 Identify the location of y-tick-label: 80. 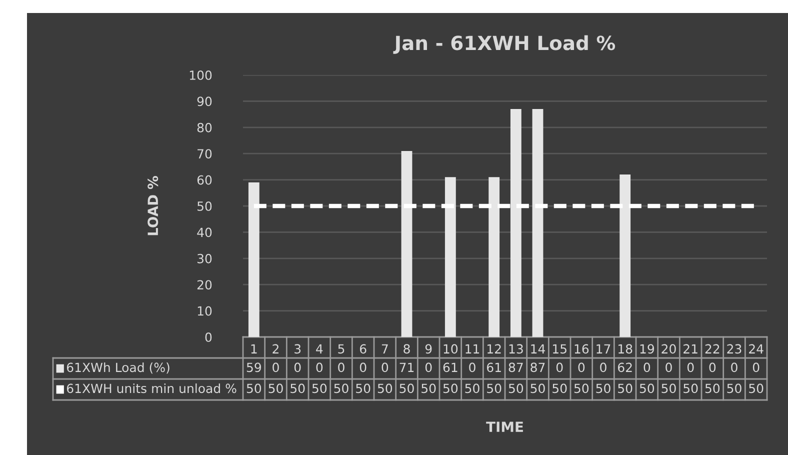
(204, 127).